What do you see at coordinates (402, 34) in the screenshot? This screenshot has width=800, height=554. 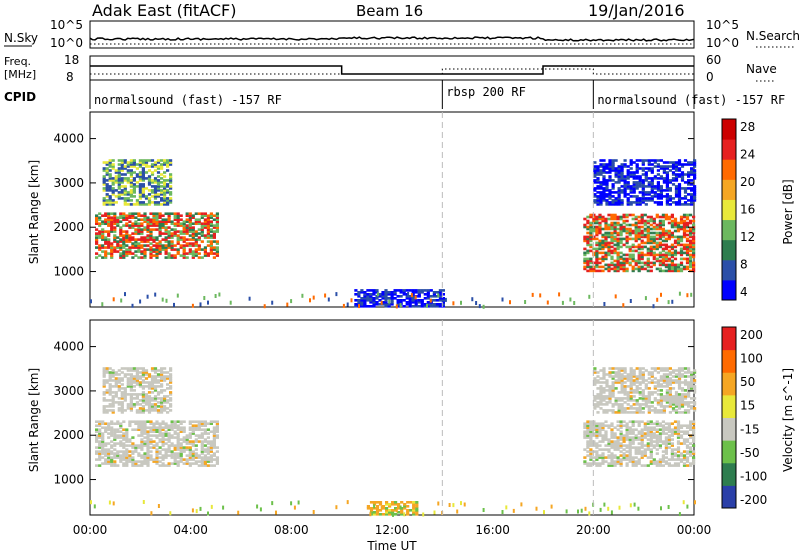 I see `noise-panel: N.Sky 10^5 10^0 10^5 10^0 N.Search` at bounding box center [402, 34].